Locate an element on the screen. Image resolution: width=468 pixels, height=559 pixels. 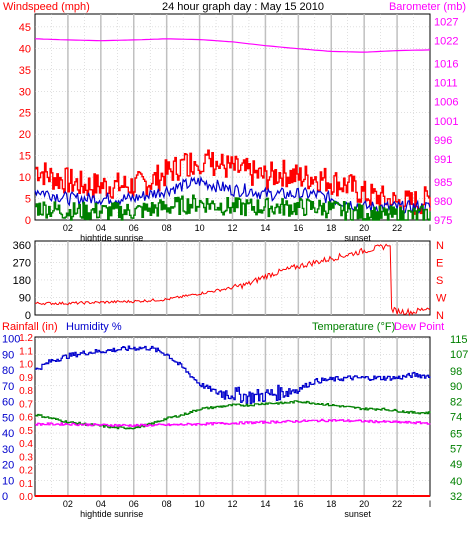
rainfall-tick-label: 0.8 is located at coordinates (26, 391).